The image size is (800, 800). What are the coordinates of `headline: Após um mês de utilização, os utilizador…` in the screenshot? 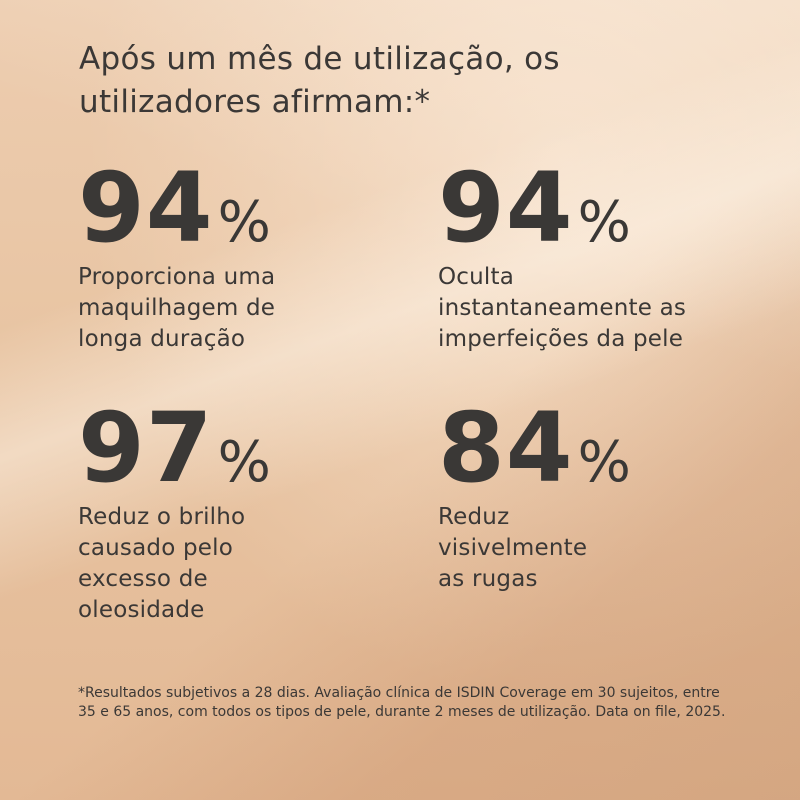 It's located at (319, 80).